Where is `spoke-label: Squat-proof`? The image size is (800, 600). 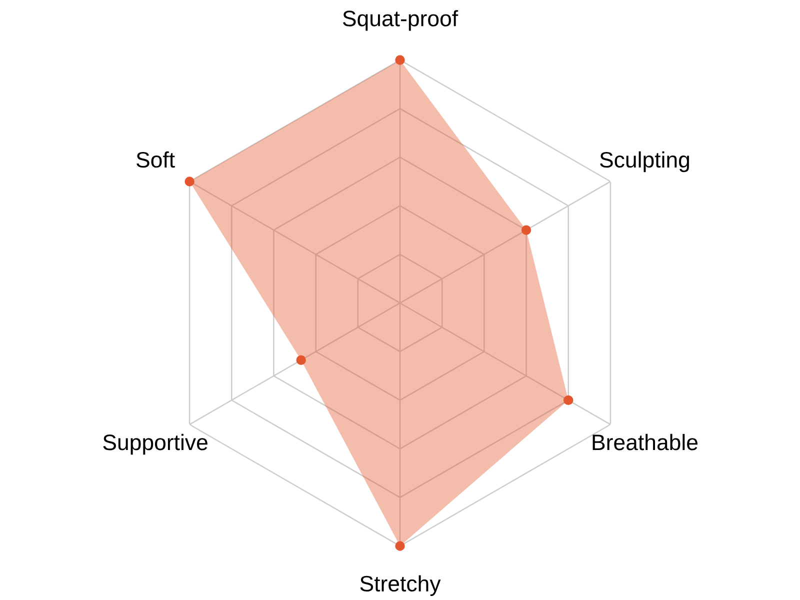
spoke-label: Squat-proof is located at coordinates (400, 20).